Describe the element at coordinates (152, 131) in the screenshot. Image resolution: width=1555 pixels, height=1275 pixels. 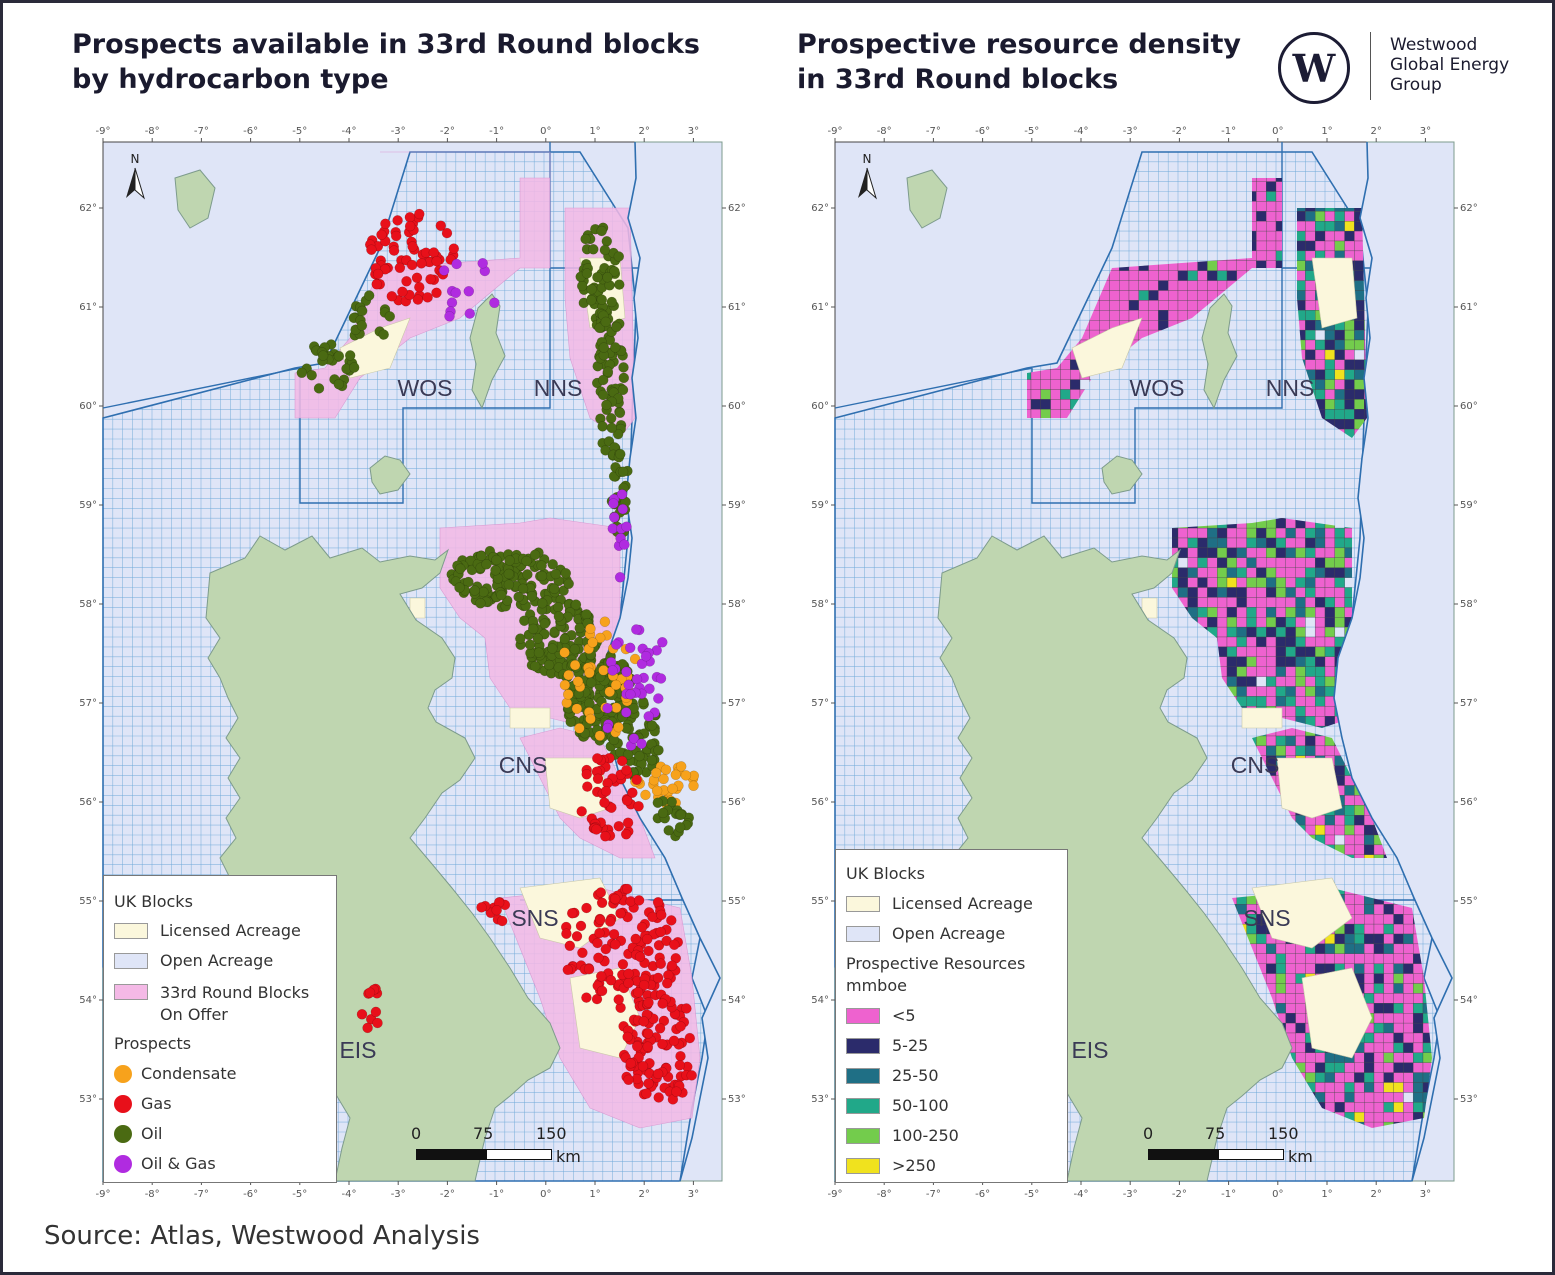
I see `lon-tick-label-top: -8°` at that location.